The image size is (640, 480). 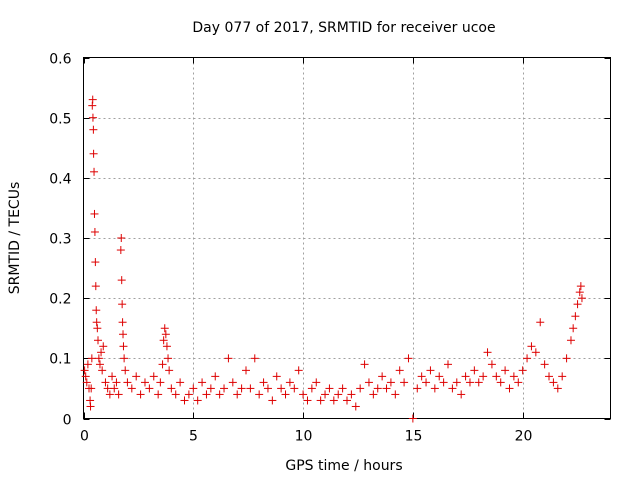 I want to click on y-tick-label: 0.6, so click(x=60, y=60).